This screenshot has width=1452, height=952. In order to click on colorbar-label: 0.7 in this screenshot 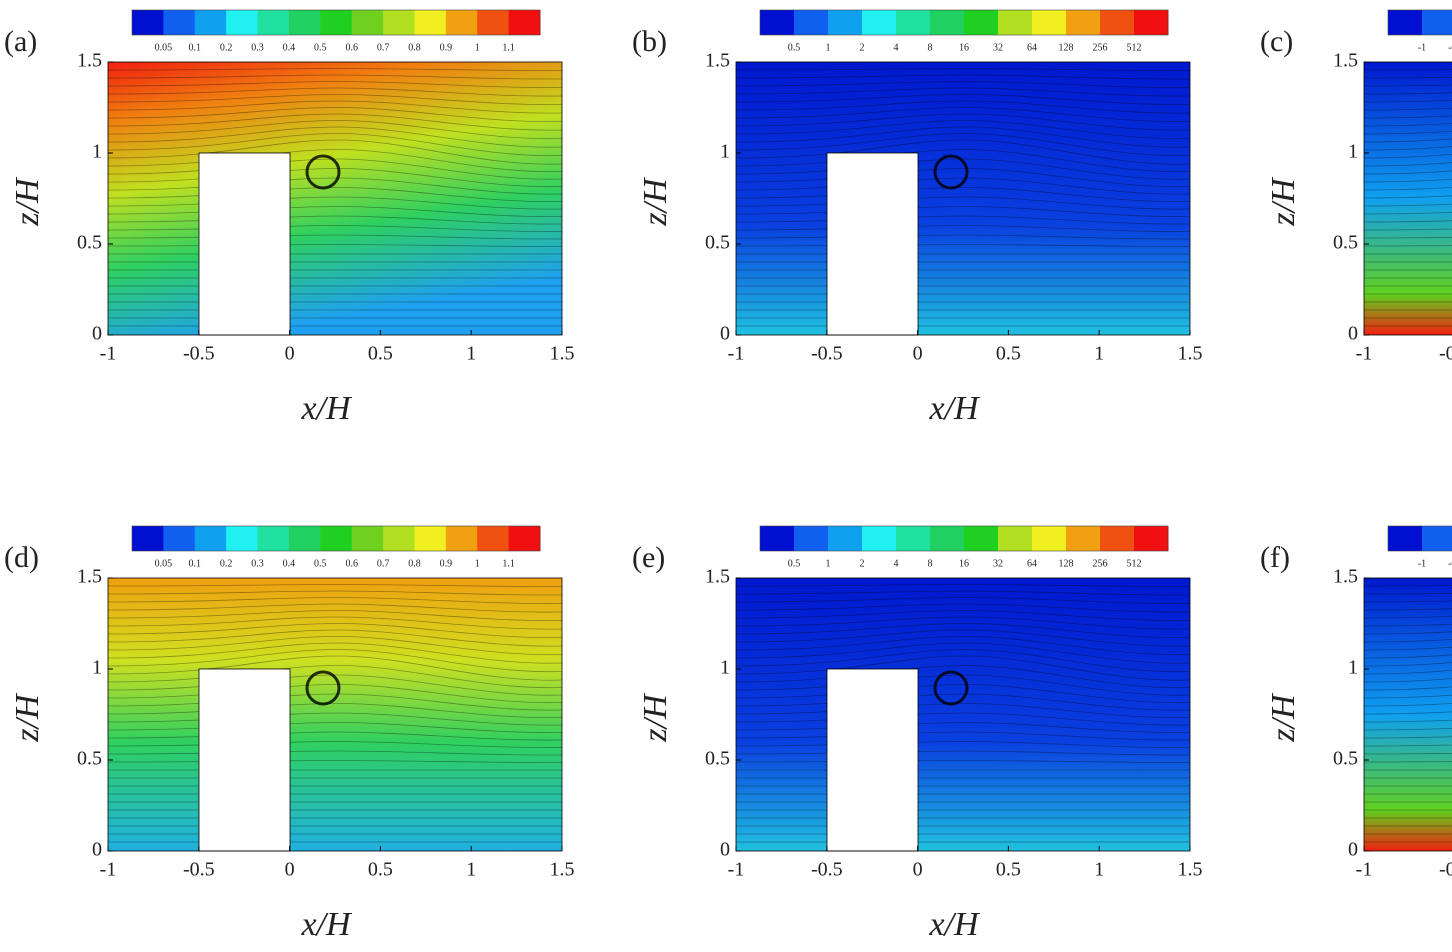, I will do `click(383, 563)`.